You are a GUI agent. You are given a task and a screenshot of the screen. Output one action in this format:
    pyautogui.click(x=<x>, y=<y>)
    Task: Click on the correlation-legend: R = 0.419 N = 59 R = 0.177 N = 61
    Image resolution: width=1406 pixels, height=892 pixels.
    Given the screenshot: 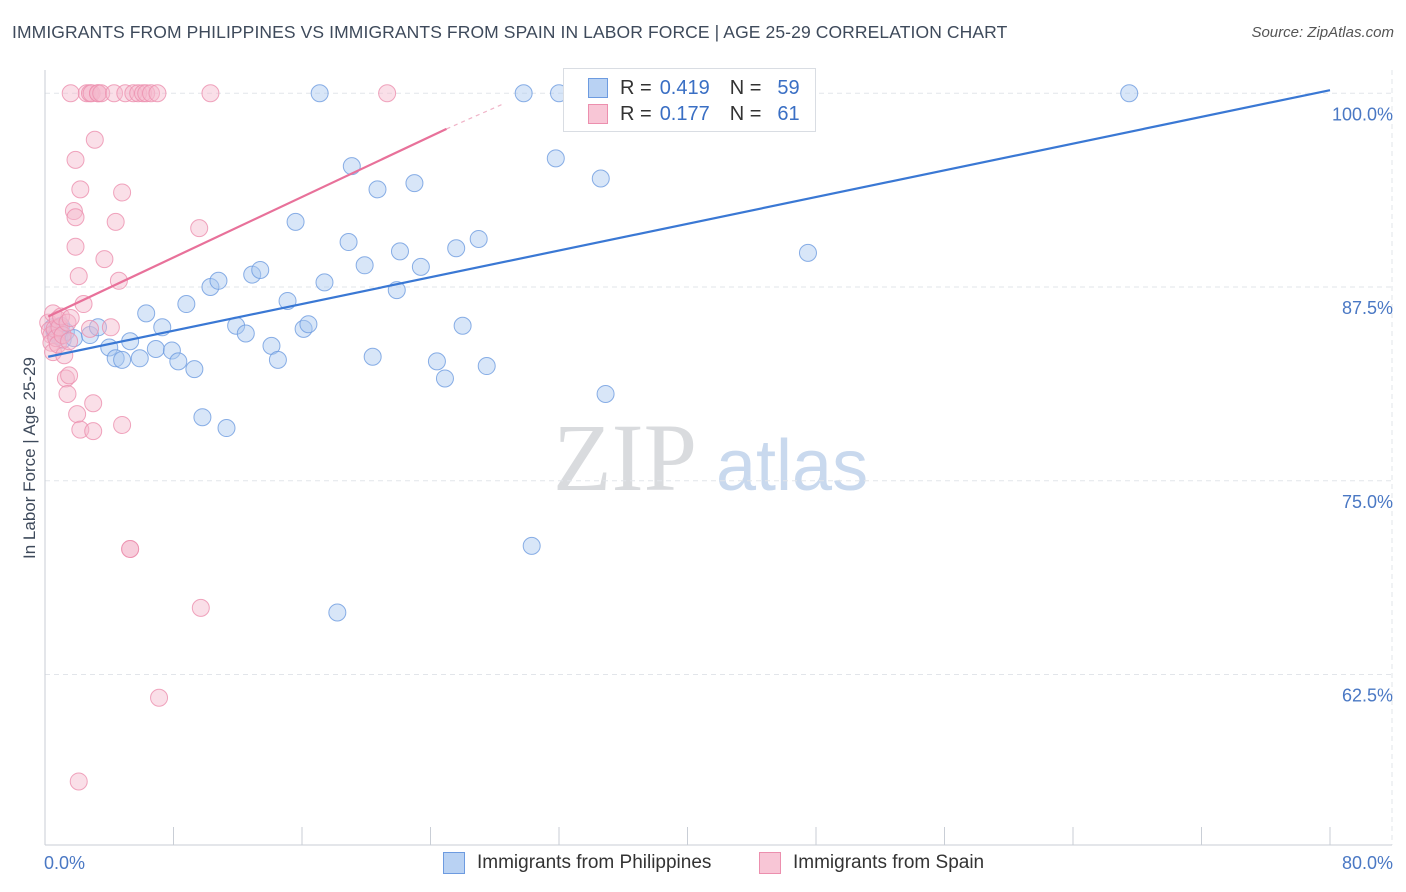 What is the action you would take?
    pyautogui.click(x=689, y=100)
    